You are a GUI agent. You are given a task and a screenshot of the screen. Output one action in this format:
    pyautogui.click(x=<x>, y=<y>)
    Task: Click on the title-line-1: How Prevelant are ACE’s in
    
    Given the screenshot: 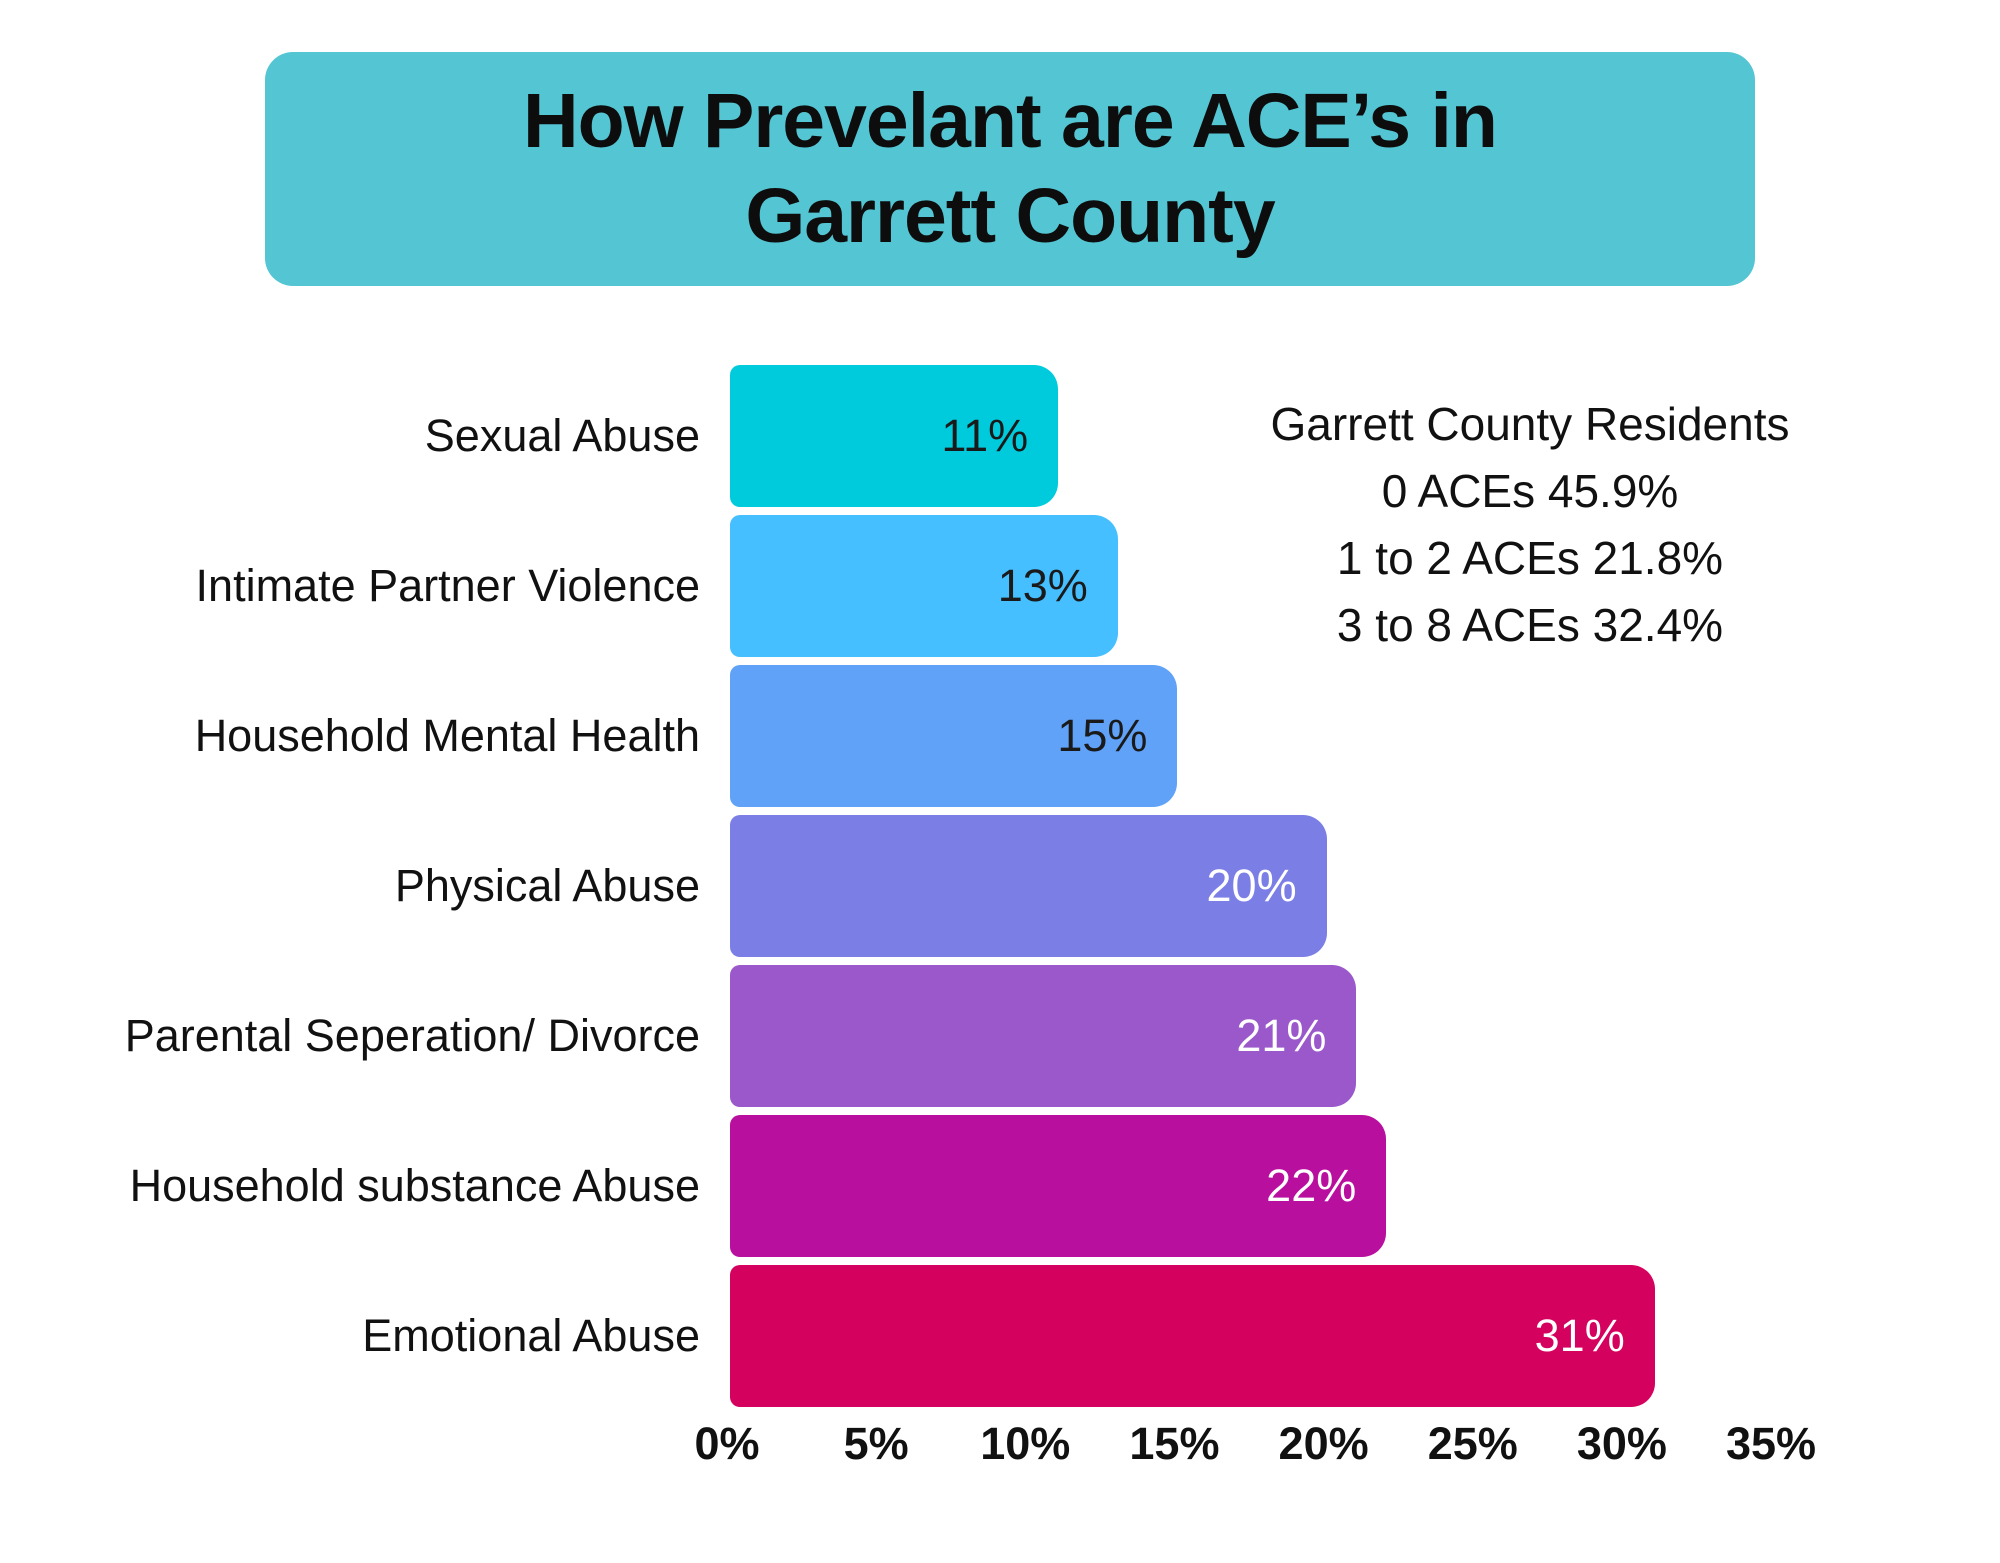 What is the action you would take?
    pyautogui.click(x=1010, y=120)
    